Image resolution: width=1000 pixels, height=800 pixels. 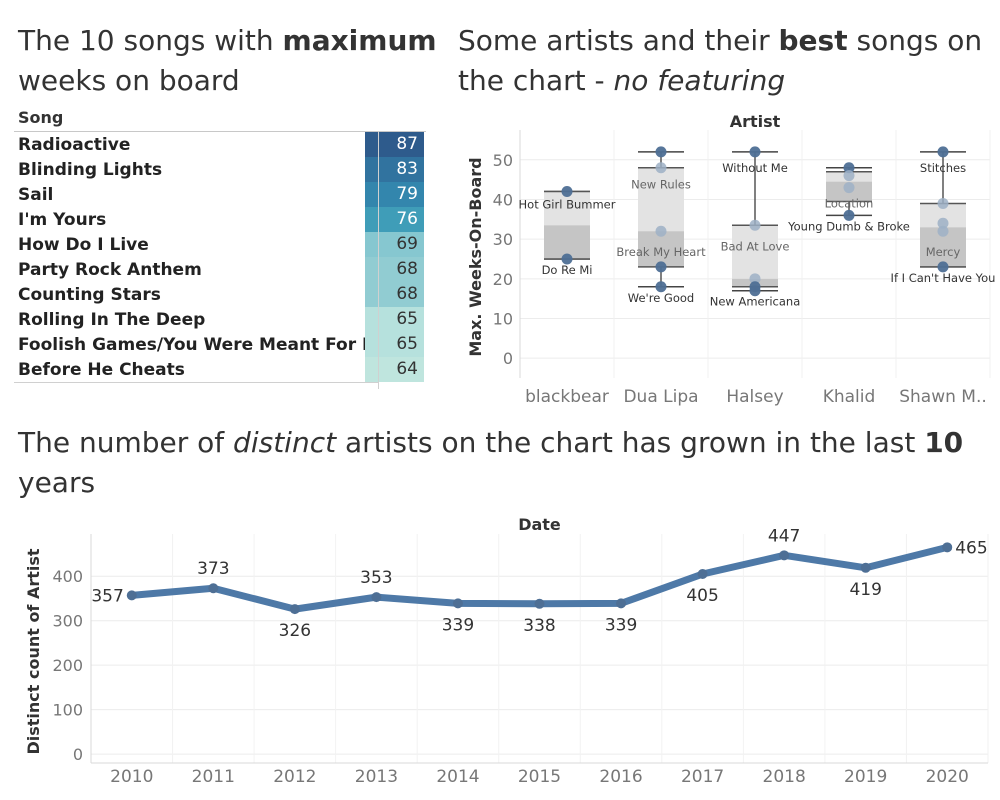 I want to click on x-tick-label: Khalid, so click(x=849, y=397).